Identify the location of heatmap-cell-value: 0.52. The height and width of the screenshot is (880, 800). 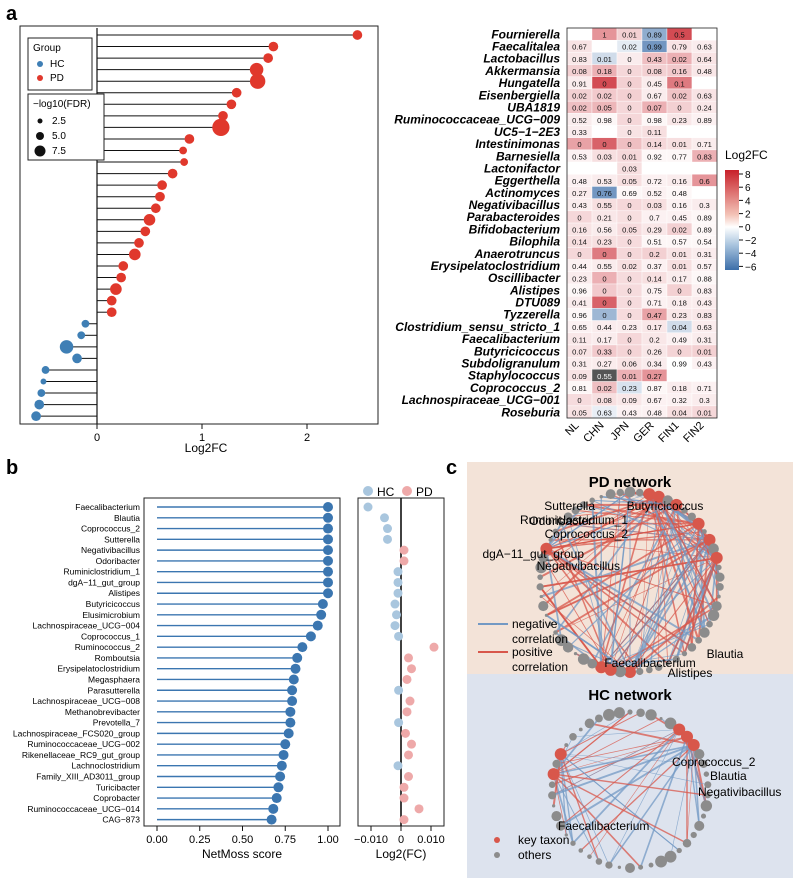
(654, 193).